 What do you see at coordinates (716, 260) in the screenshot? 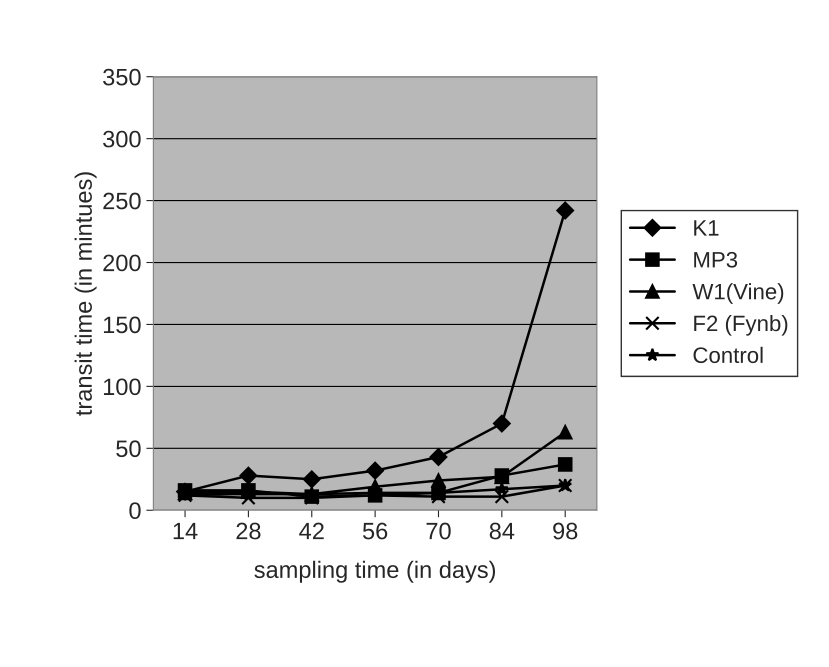
I see `legend-label: MP3` at bounding box center [716, 260].